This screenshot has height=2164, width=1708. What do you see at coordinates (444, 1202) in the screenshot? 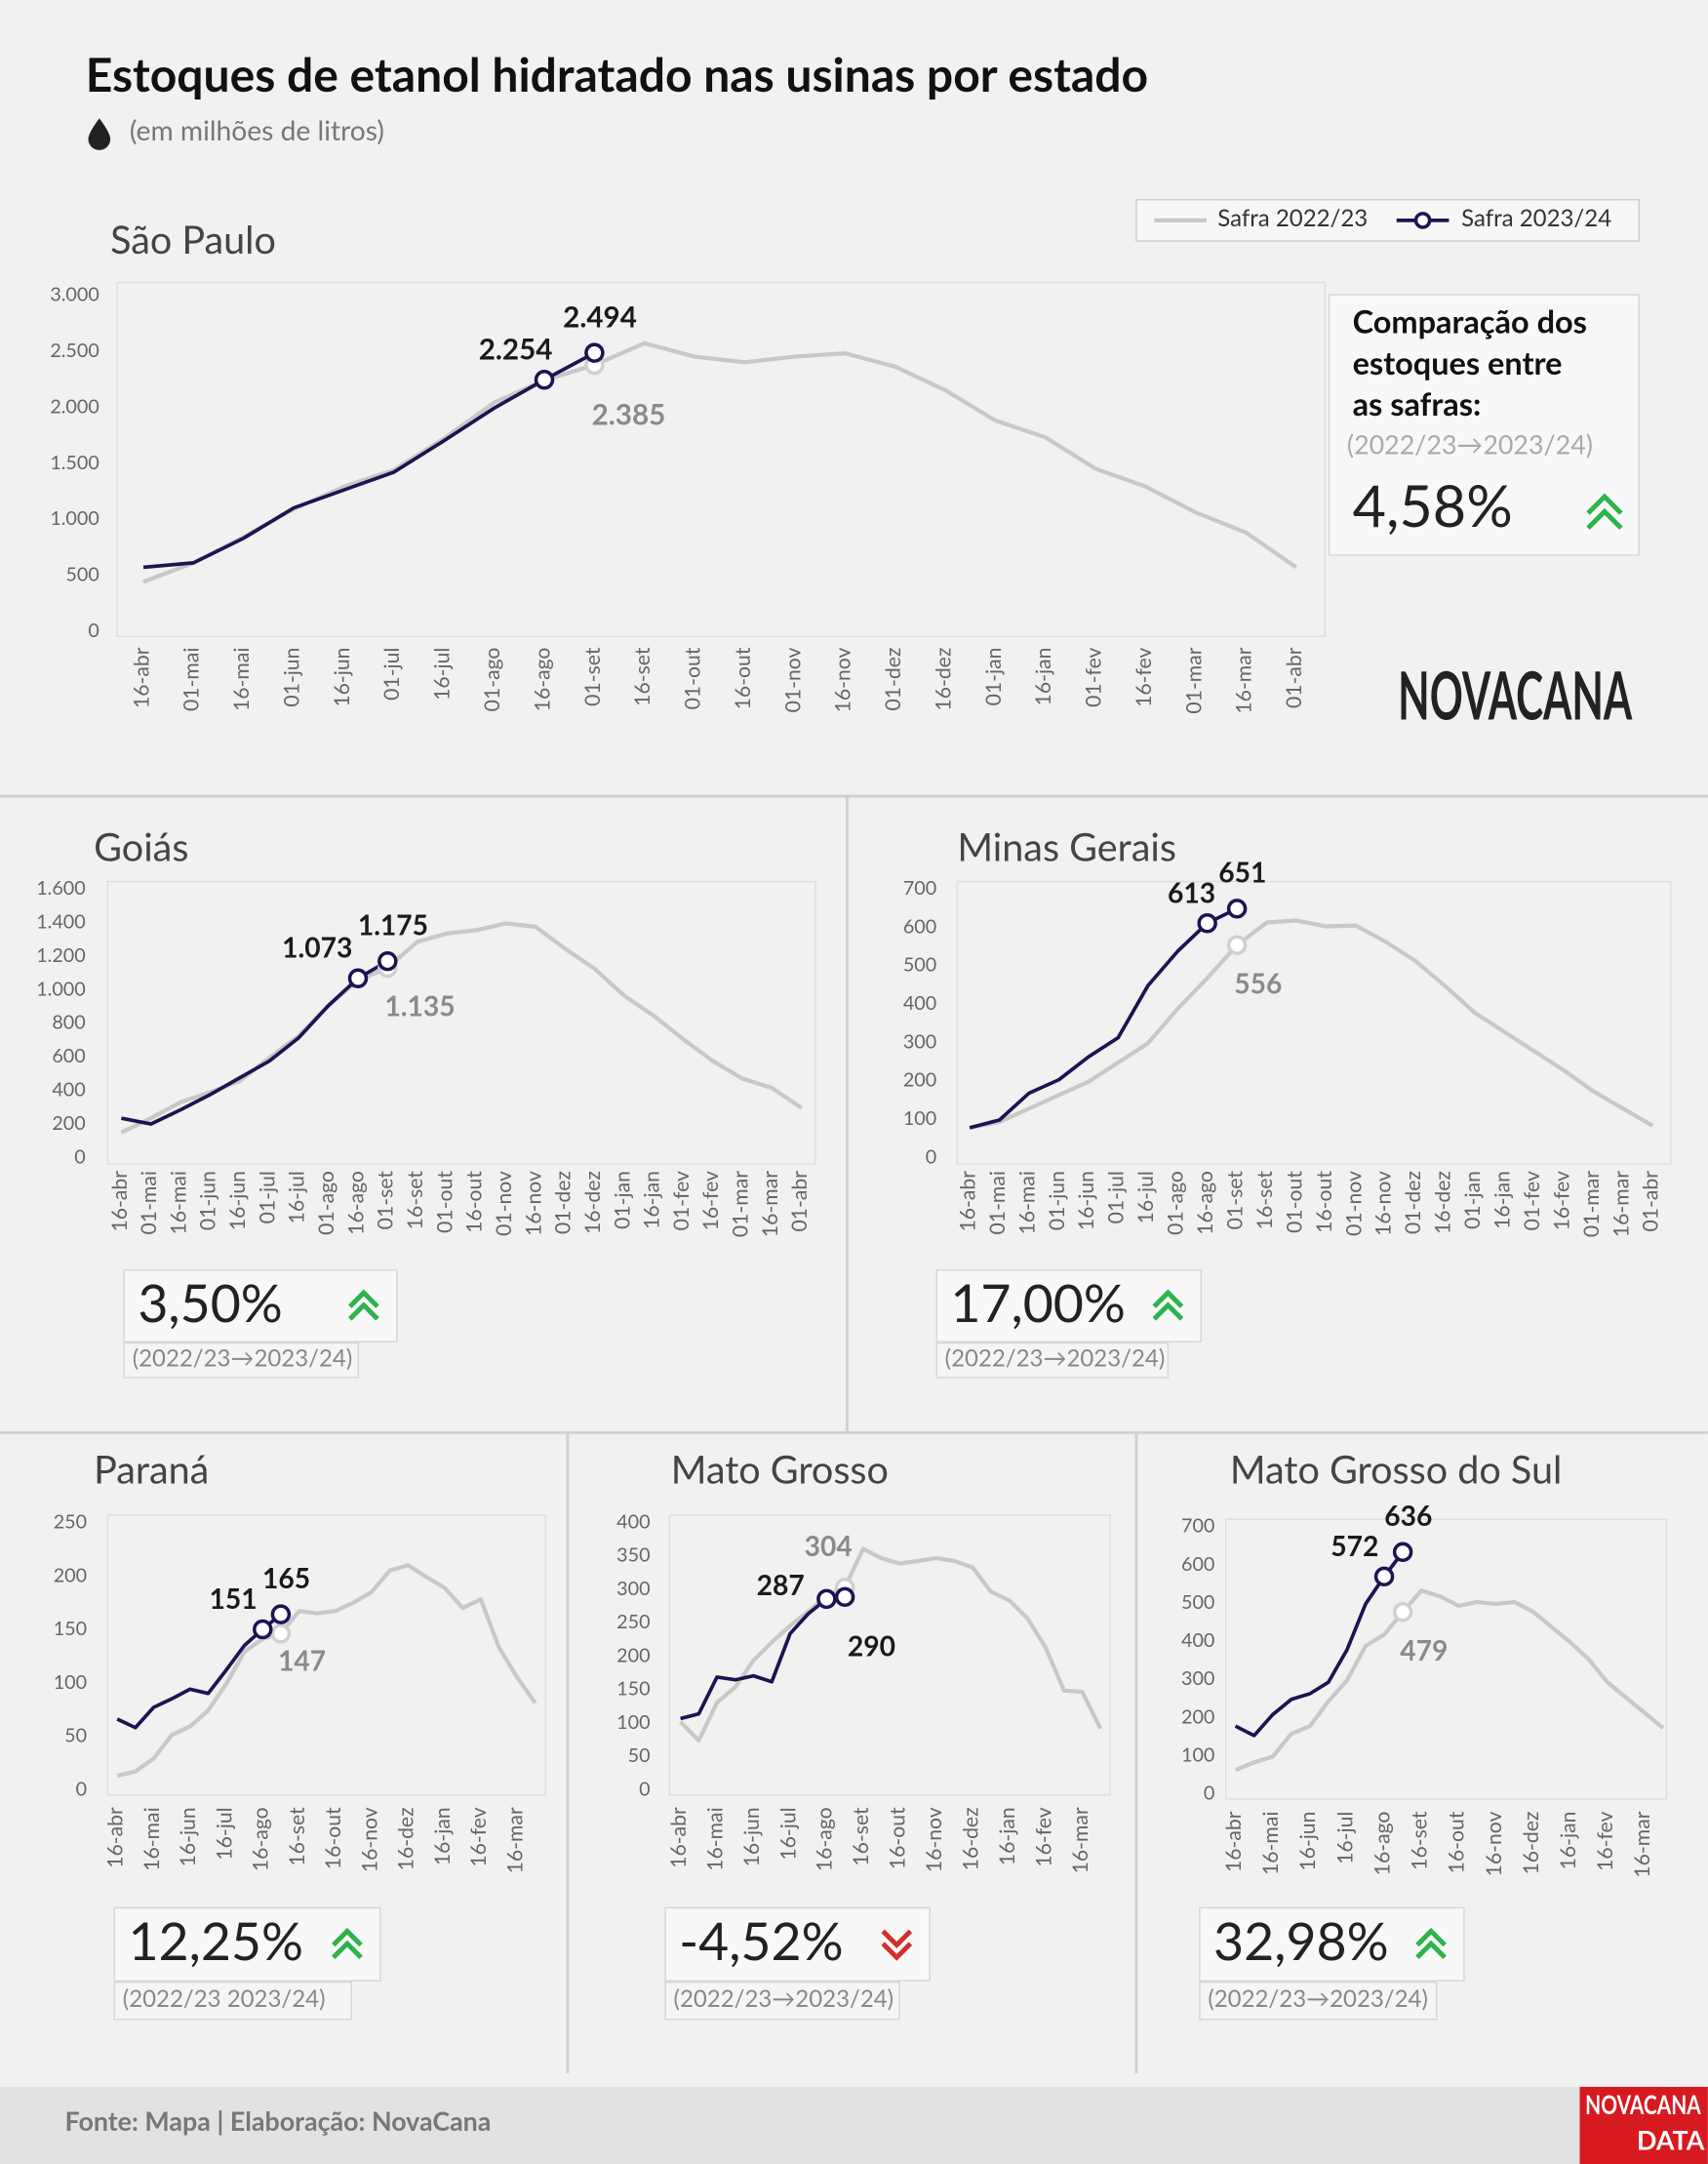
I see `x-tick-label: 01-out` at bounding box center [444, 1202].